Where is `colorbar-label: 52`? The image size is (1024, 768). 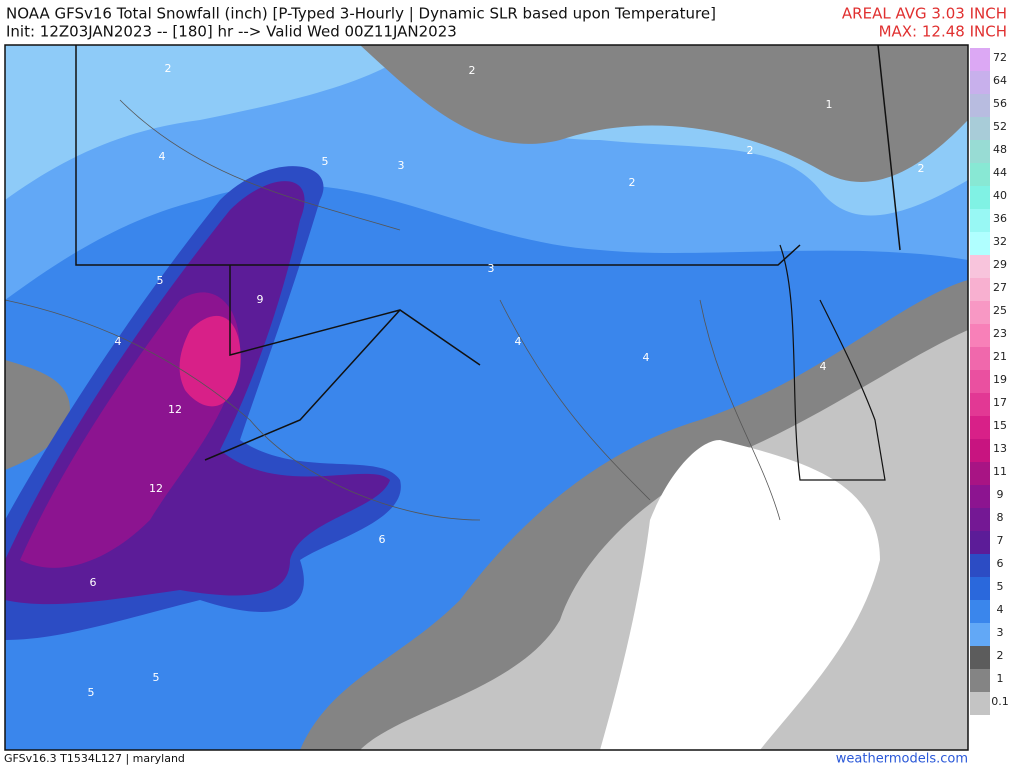 colorbar-label: 52 is located at coordinates (1000, 126).